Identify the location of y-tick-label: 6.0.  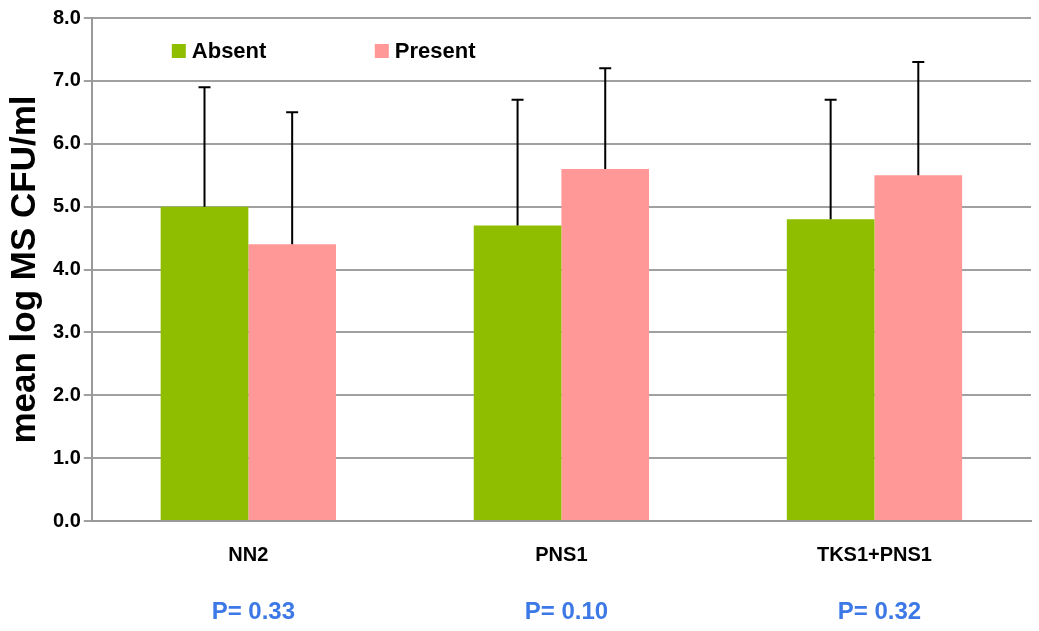
(66, 142).